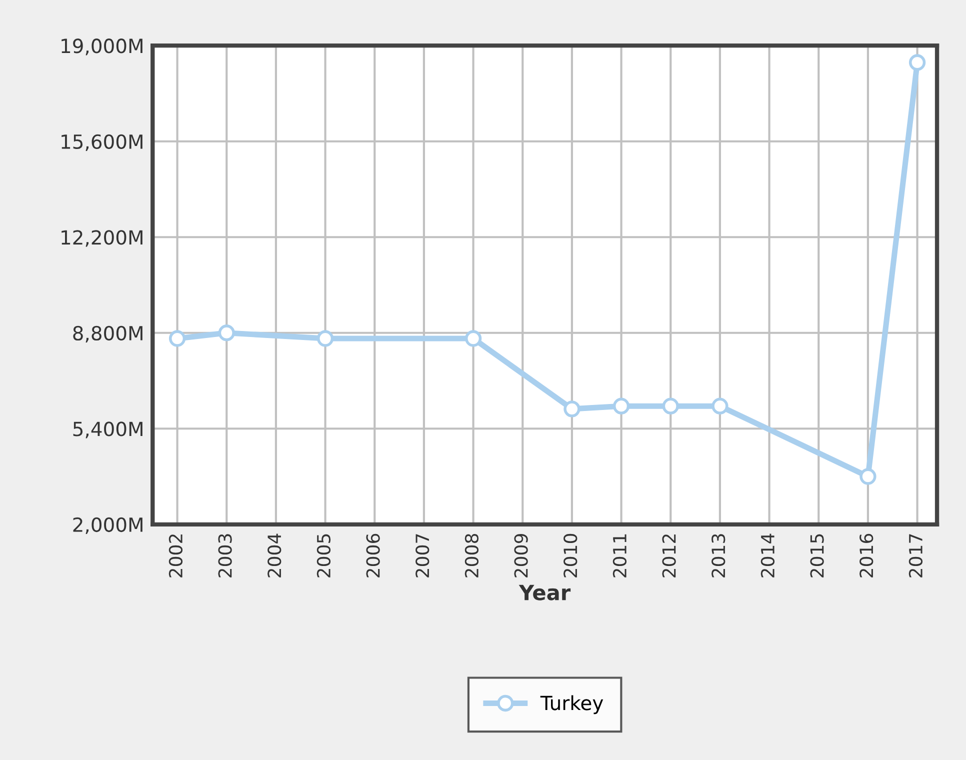  I want to click on x-tick-label: 2011, so click(619, 556).